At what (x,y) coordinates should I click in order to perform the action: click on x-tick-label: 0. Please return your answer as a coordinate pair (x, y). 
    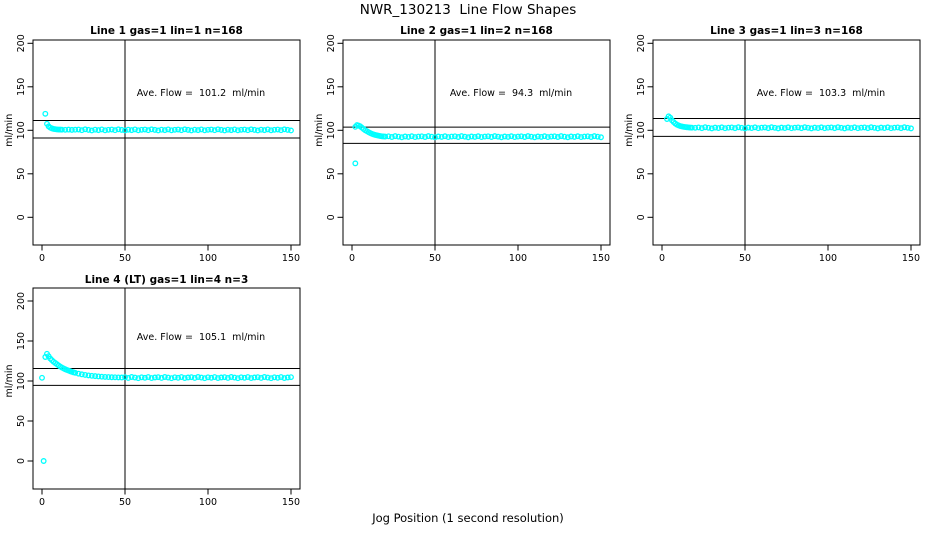
    Looking at the image, I should click on (352, 258).